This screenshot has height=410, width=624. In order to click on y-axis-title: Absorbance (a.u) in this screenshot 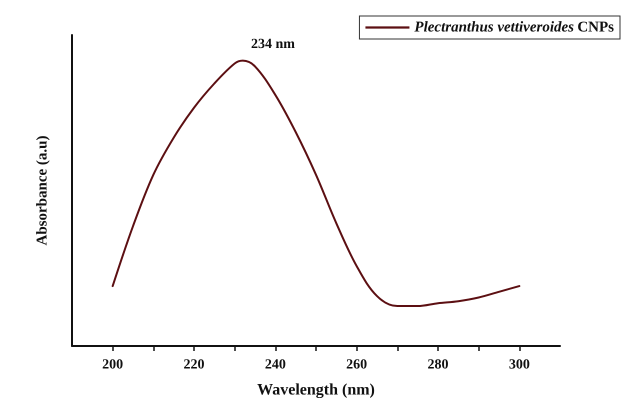, I will do `click(42, 190)`.